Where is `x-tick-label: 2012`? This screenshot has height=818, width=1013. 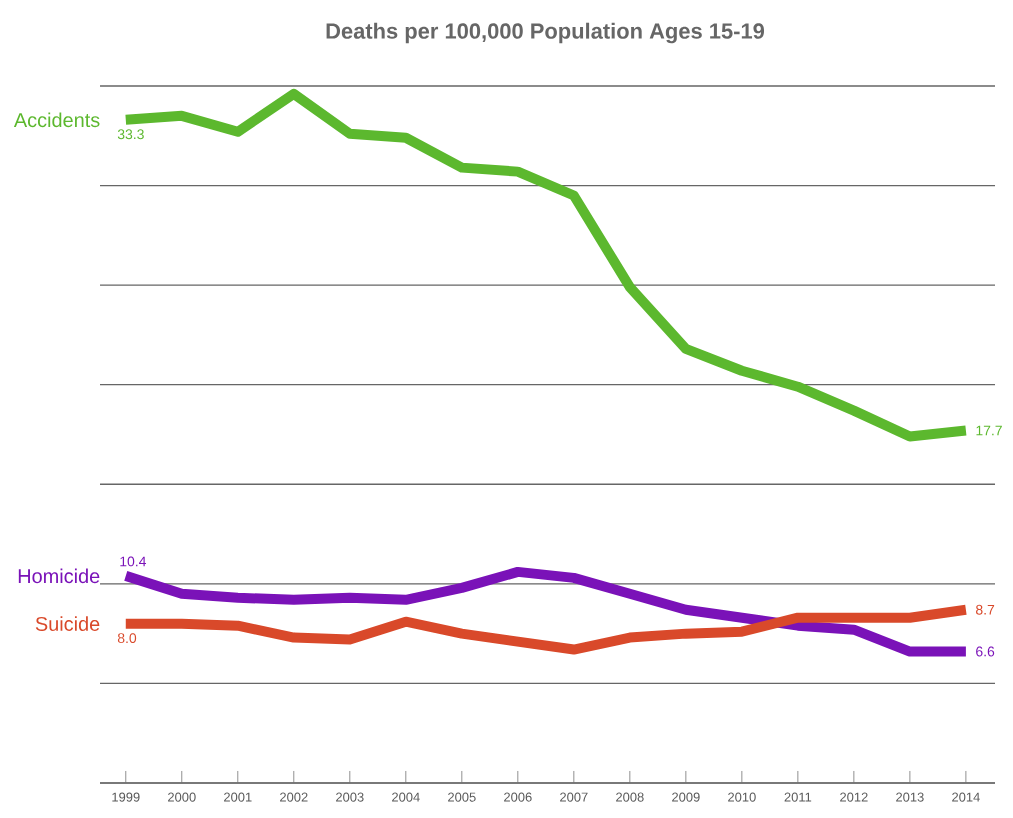 x-tick-label: 2012 is located at coordinates (854, 797).